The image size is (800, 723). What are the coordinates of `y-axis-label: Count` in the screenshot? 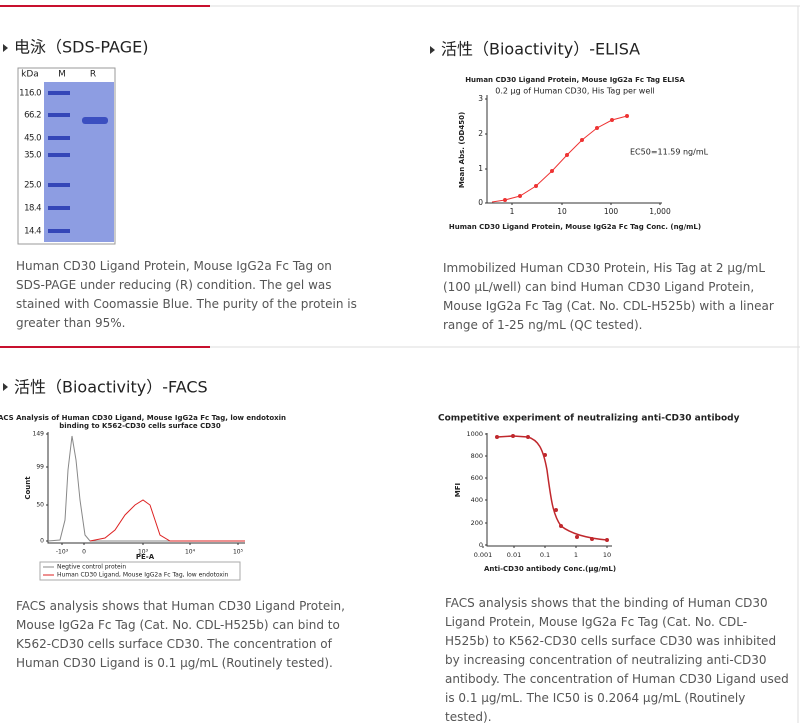 It's located at (28, 488).